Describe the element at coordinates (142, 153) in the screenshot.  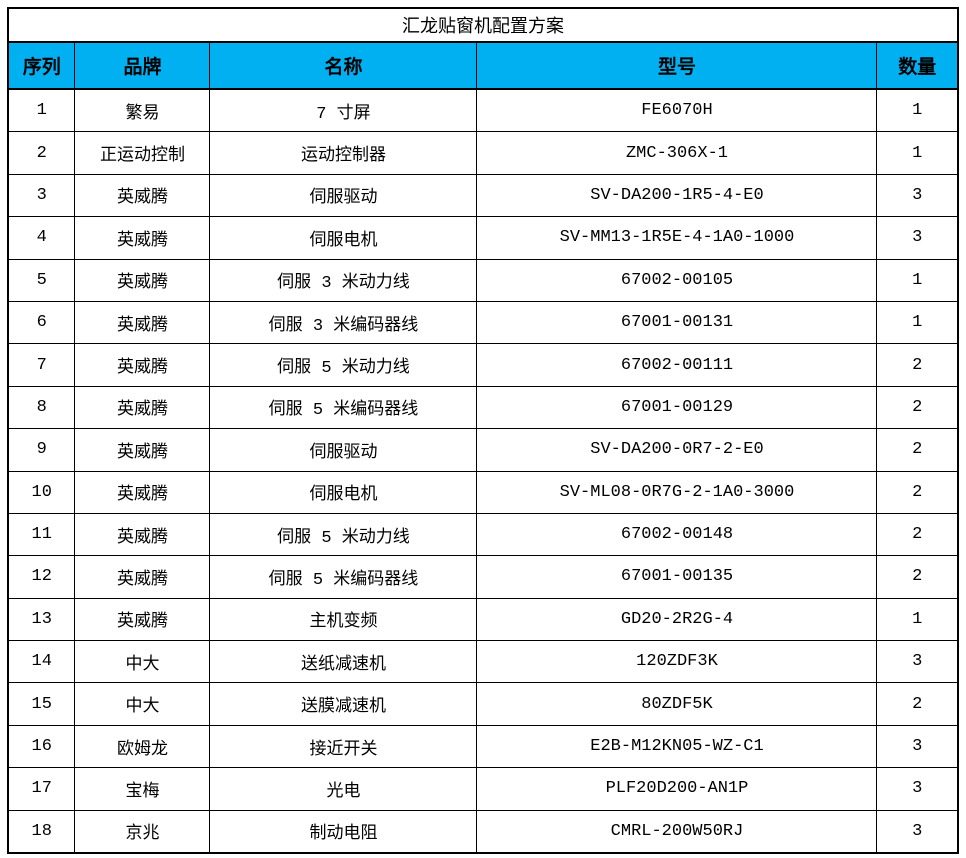
I see `cell-brand: 正运动控制` at that location.